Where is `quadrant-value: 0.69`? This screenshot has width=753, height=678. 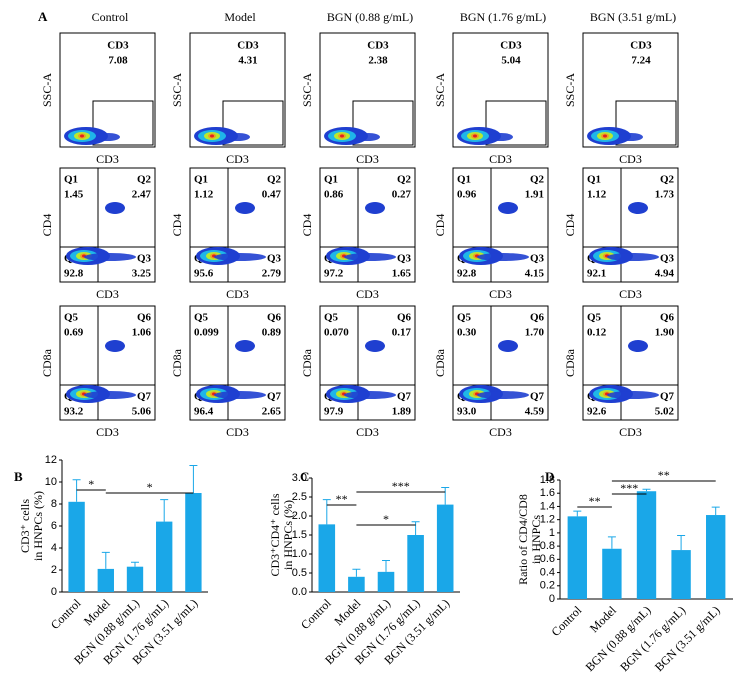
quadrant-value: 0.69 is located at coordinates (74, 333).